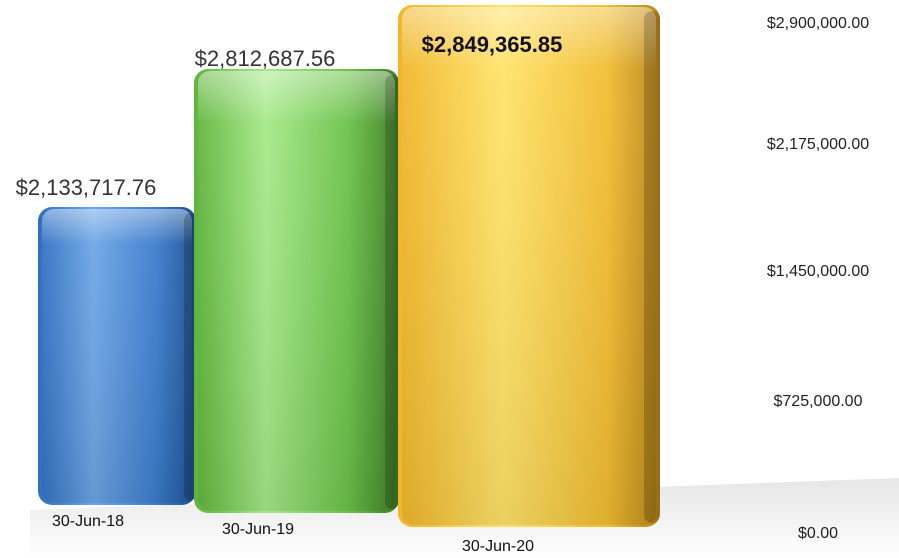 The height and width of the screenshot is (558, 899). I want to click on value-label: $2,133,717.76, so click(86, 187).